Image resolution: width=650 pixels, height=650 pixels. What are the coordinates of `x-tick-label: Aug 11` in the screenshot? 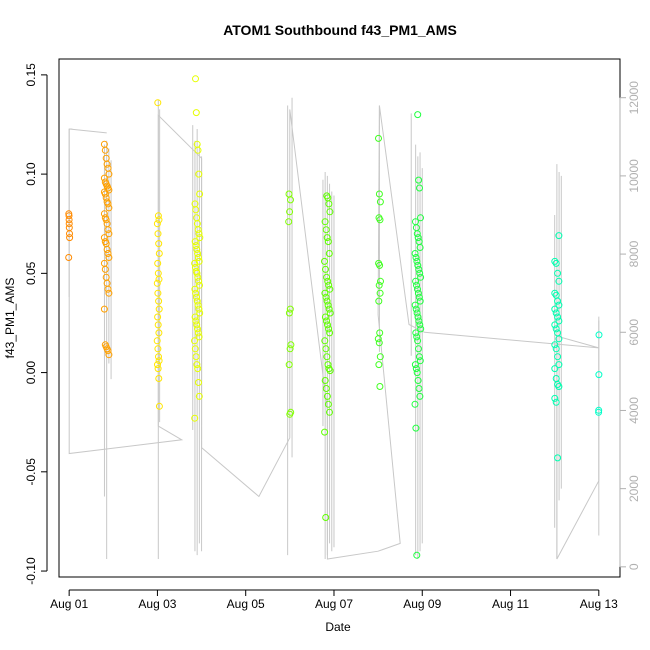 It's located at (510, 604).